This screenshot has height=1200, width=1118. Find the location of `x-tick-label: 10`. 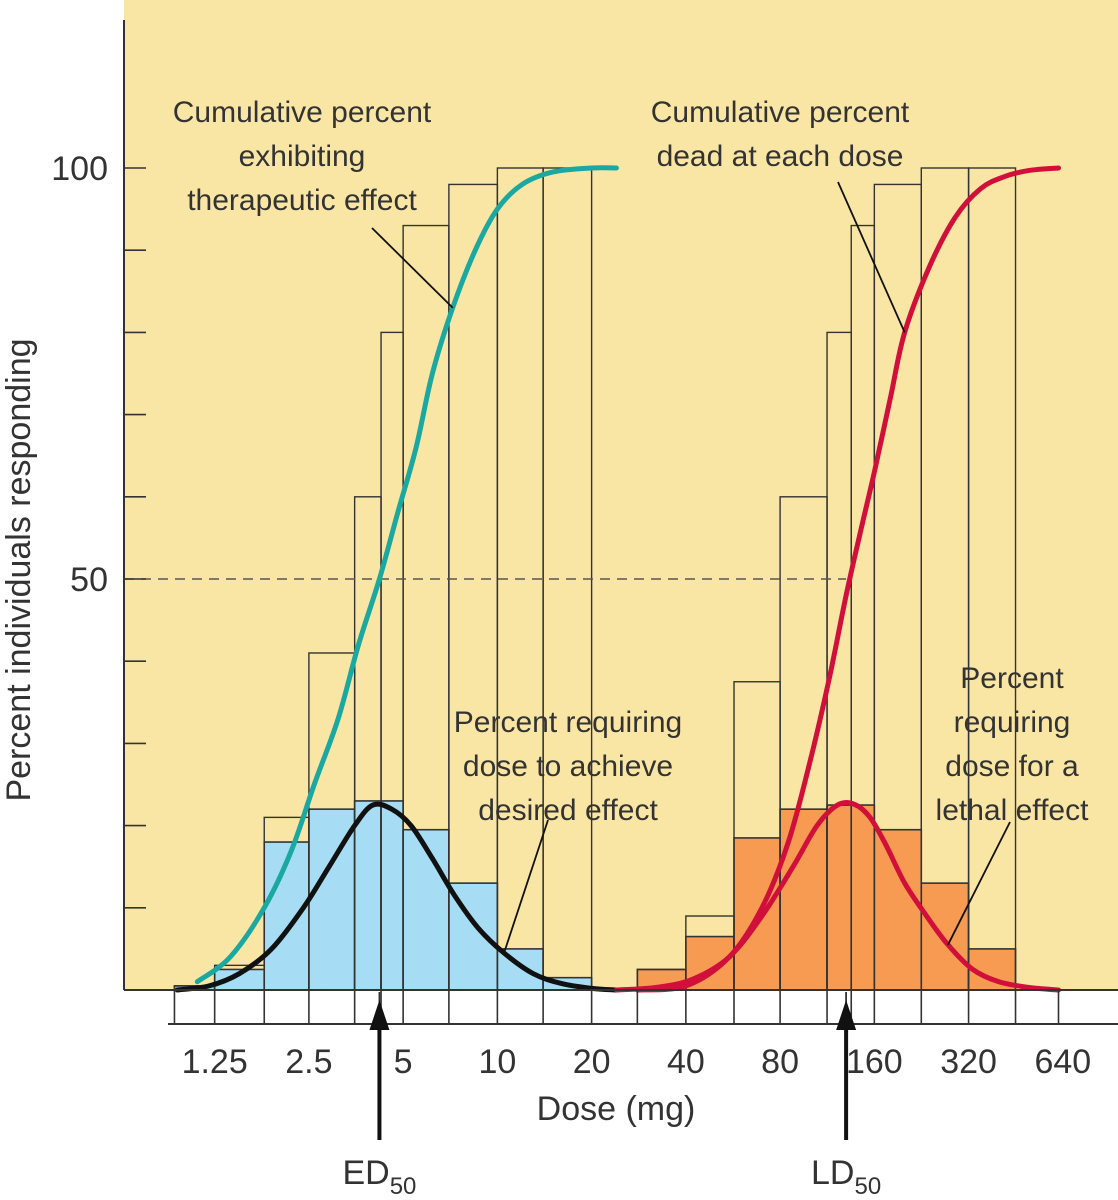

x-tick-label: 10 is located at coordinates (497, 1062).